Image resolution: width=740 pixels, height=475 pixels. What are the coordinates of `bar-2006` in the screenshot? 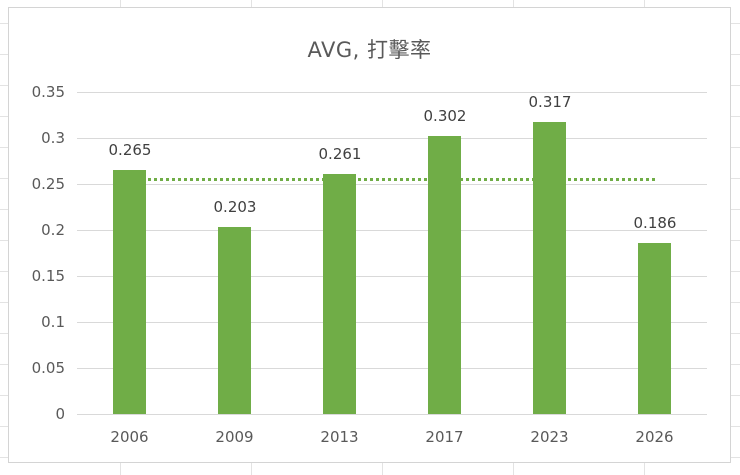 It's located at (129, 292).